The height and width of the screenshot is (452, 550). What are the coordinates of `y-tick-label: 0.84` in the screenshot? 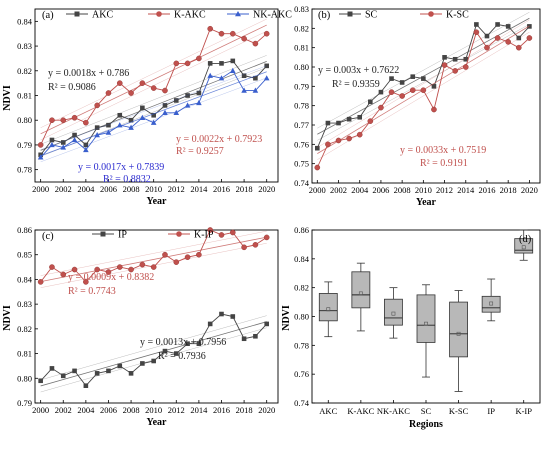 It's located at (302, 259).